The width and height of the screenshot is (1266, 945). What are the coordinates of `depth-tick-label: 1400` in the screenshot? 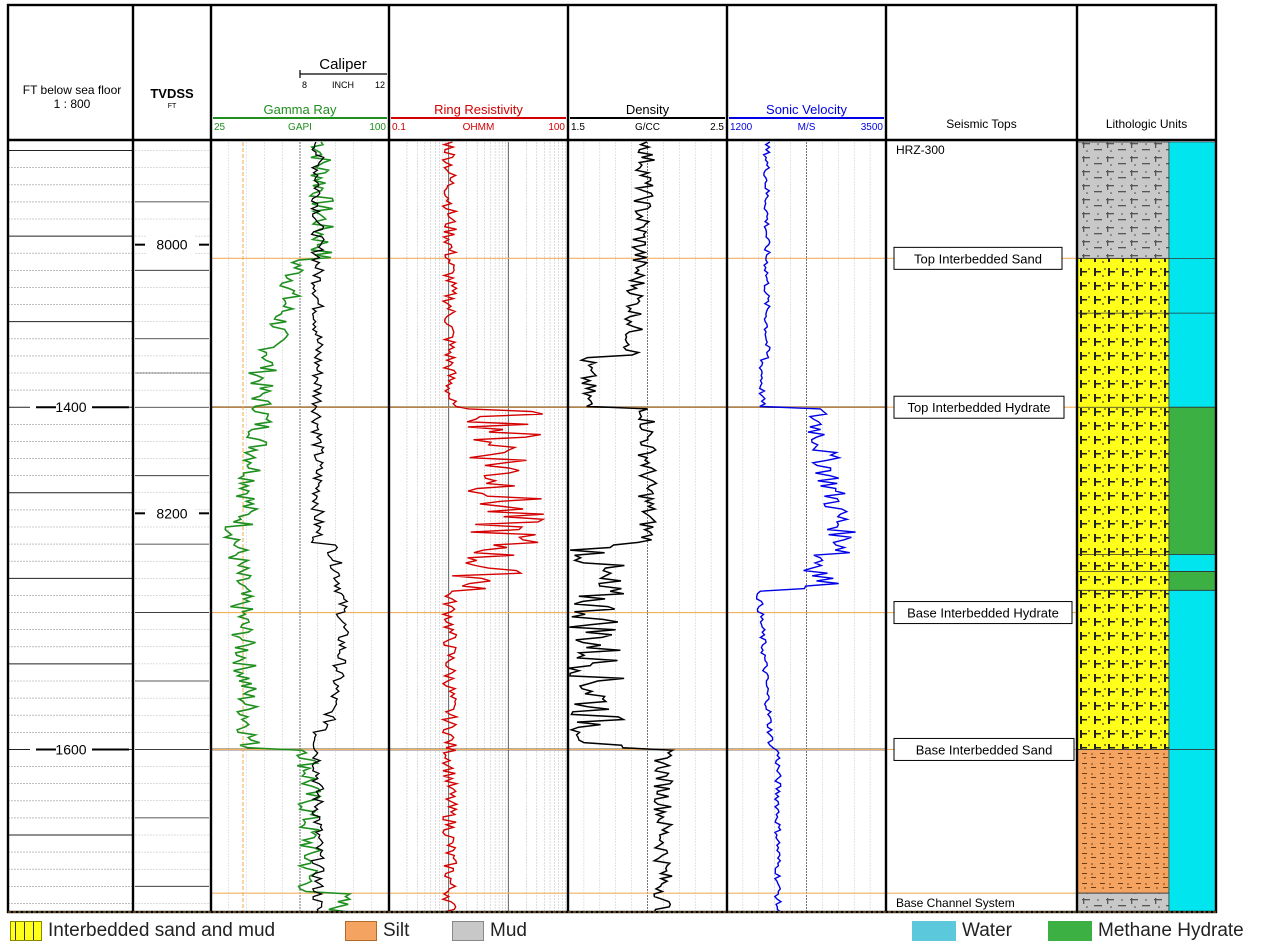 It's located at (70, 407).